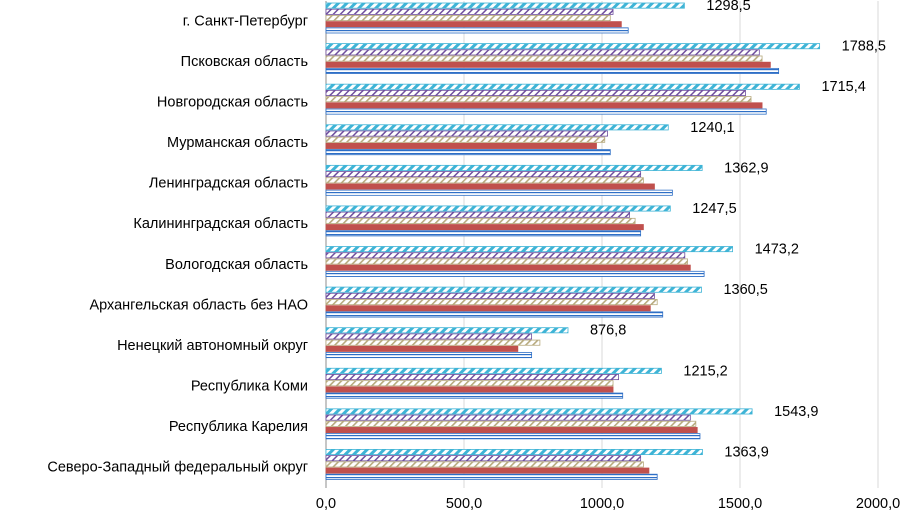  I want to click on category-label: Мурманская область, so click(237, 143).